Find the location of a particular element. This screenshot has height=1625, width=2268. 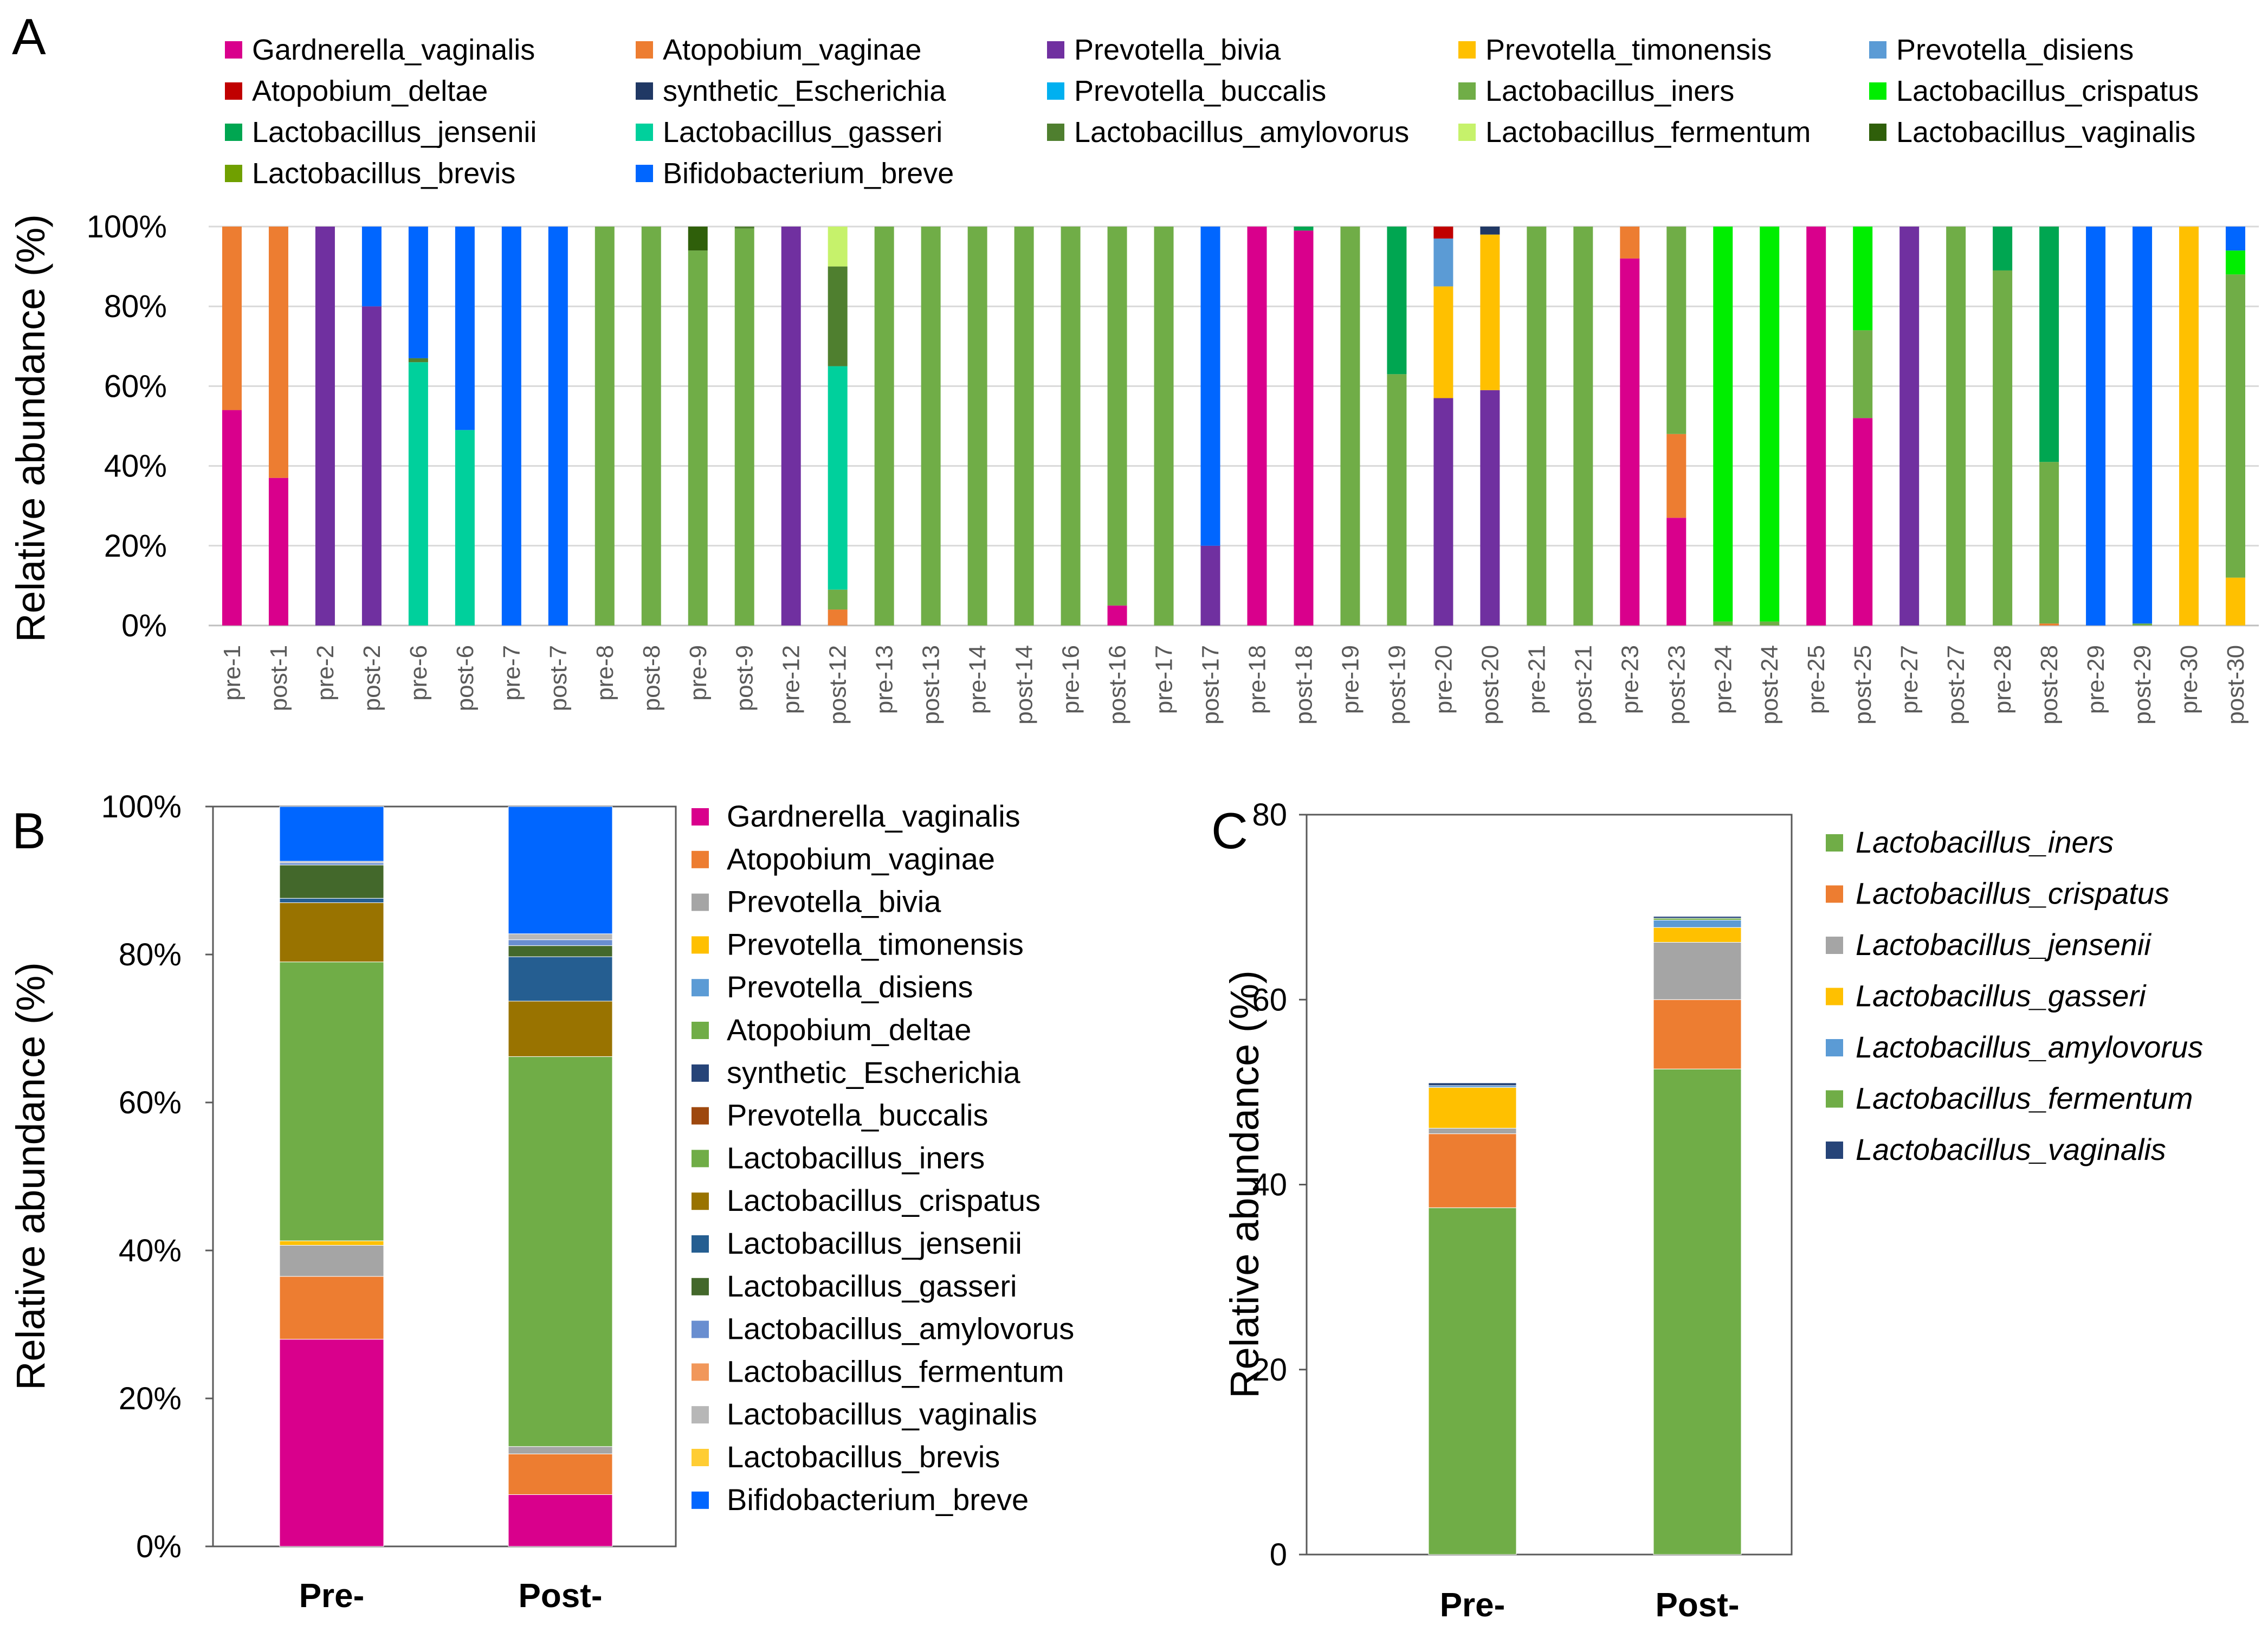

bar-segment-bifidobacterium-breve is located at coordinates (1210, 386).